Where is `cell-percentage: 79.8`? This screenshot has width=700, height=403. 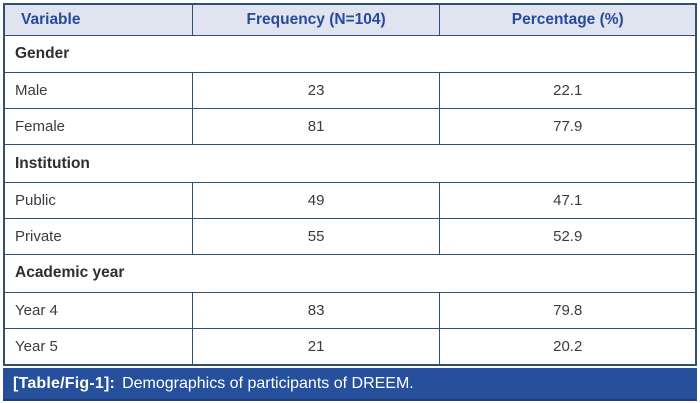
cell-percentage: 79.8 is located at coordinates (568, 310).